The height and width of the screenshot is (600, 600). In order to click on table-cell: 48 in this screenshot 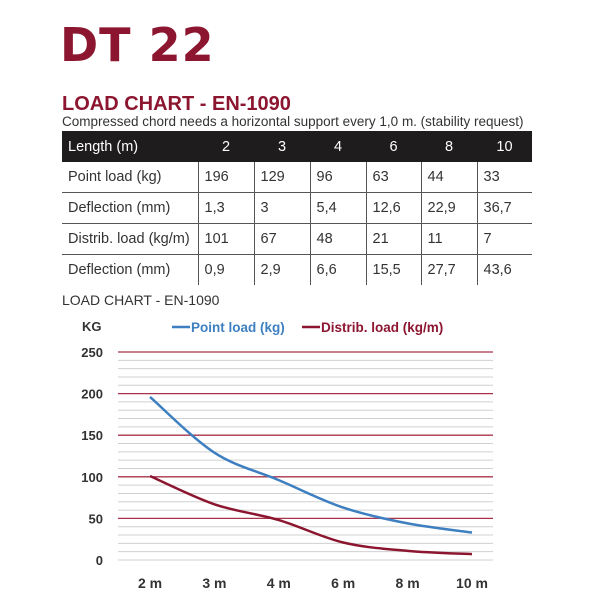, I will do `click(337, 239)`.